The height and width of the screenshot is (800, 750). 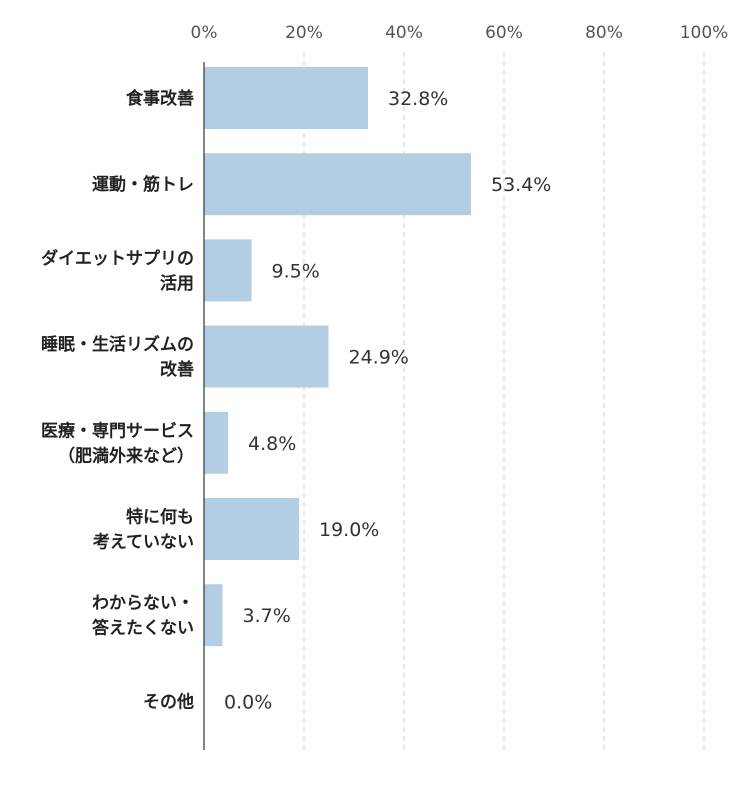 What do you see at coordinates (404, 33) in the screenshot?
I see `x-tick-label: 40%` at bounding box center [404, 33].